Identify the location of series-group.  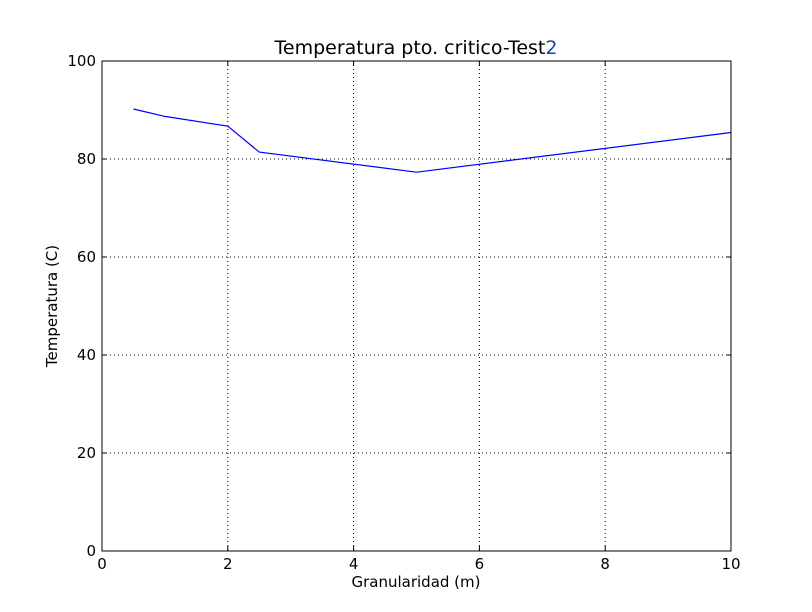
(432, 140).